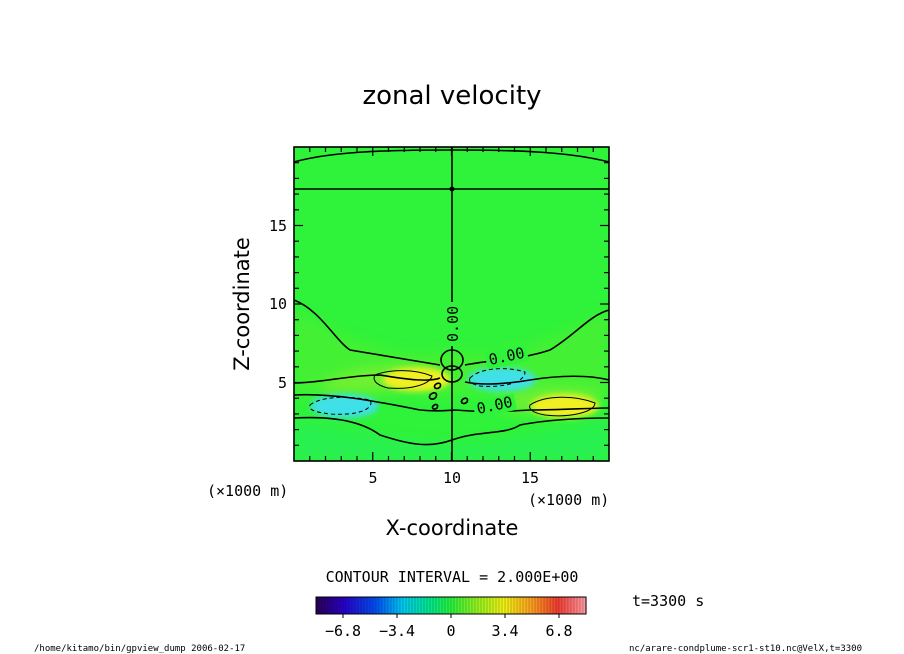 The height and width of the screenshot is (654, 904). I want to click on contour-small-loop, so click(448, 396).